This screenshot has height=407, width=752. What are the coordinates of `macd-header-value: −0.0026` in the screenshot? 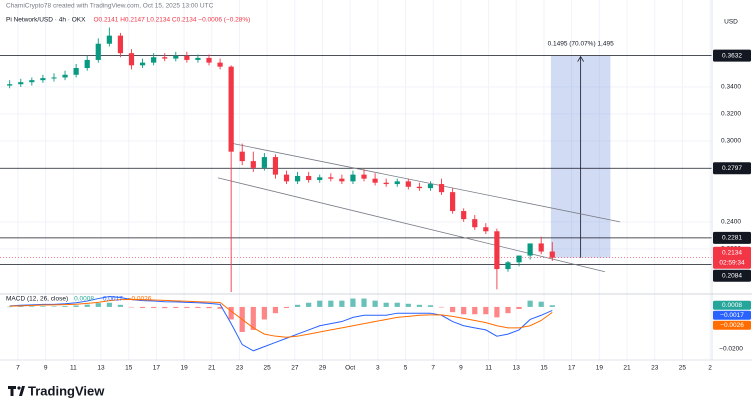 It's located at (140, 299).